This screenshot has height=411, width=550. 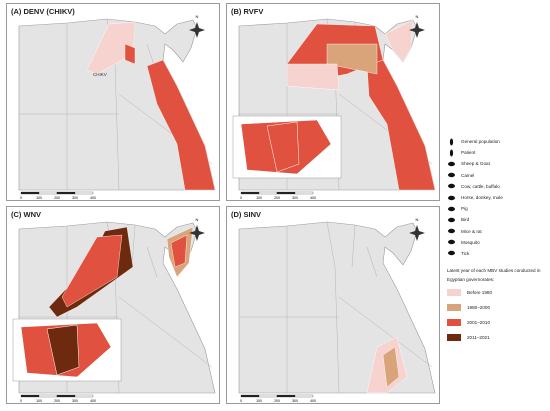 What do you see at coordinates (468, 175) in the screenshot?
I see `legend-label: Camel` at bounding box center [468, 175].